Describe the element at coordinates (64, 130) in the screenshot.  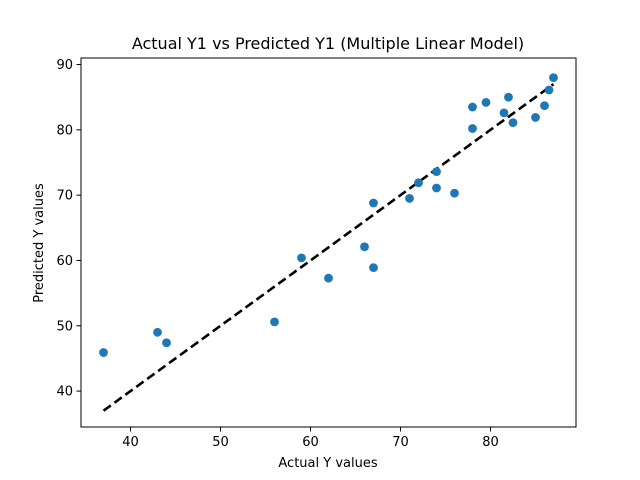
I see `y-tick-label: 80` at that location.